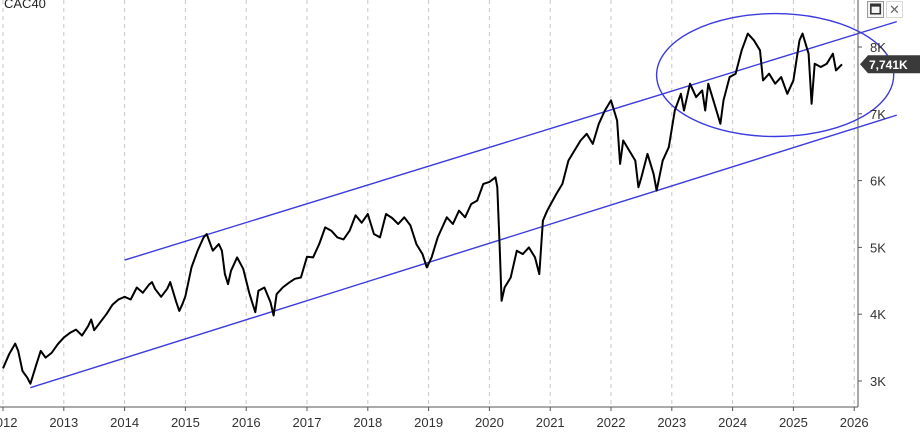 The width and height of the screenshot is (922, 432). I want to click on y-tick-label-6K: 6K, so click(878, 181).